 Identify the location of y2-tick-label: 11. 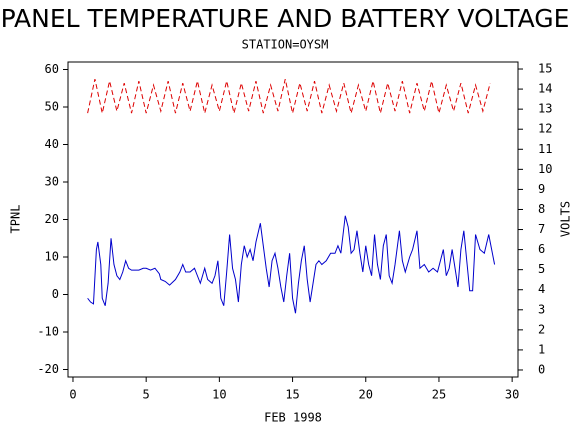
(545, 149).